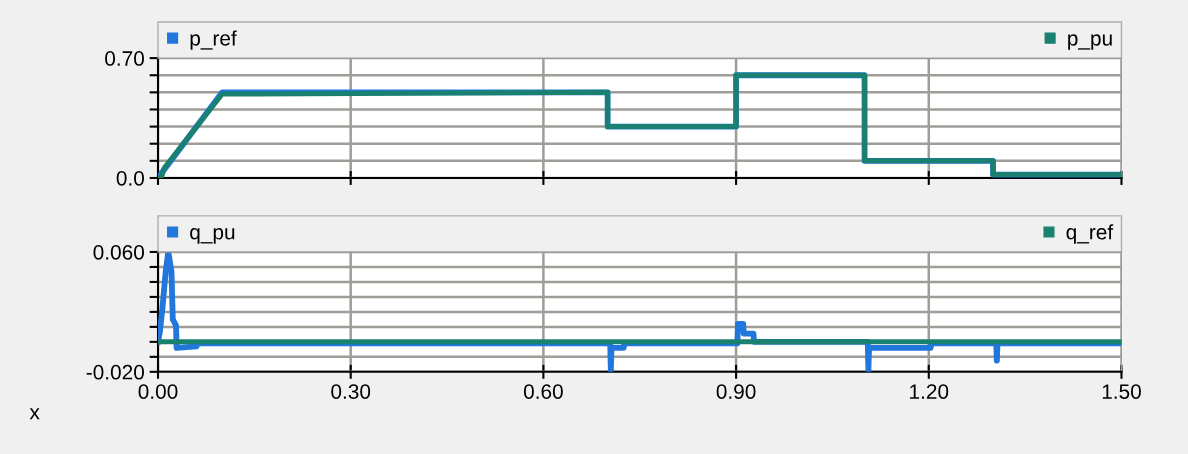  What do you see at coordinates (158, 391) in the screenshot?
I see `x-tick-label: 0.00` at bounding box center [158, 391].